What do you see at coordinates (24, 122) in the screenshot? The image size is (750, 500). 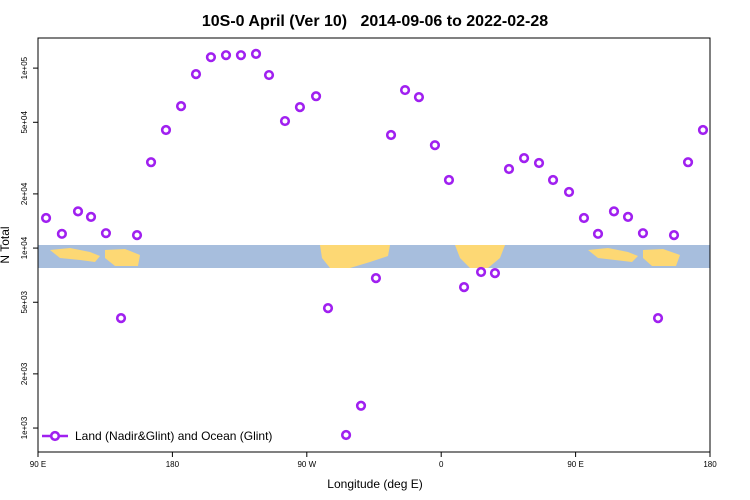 I see `y-tick-label: 5e+04` at bounding box center [24, 122].